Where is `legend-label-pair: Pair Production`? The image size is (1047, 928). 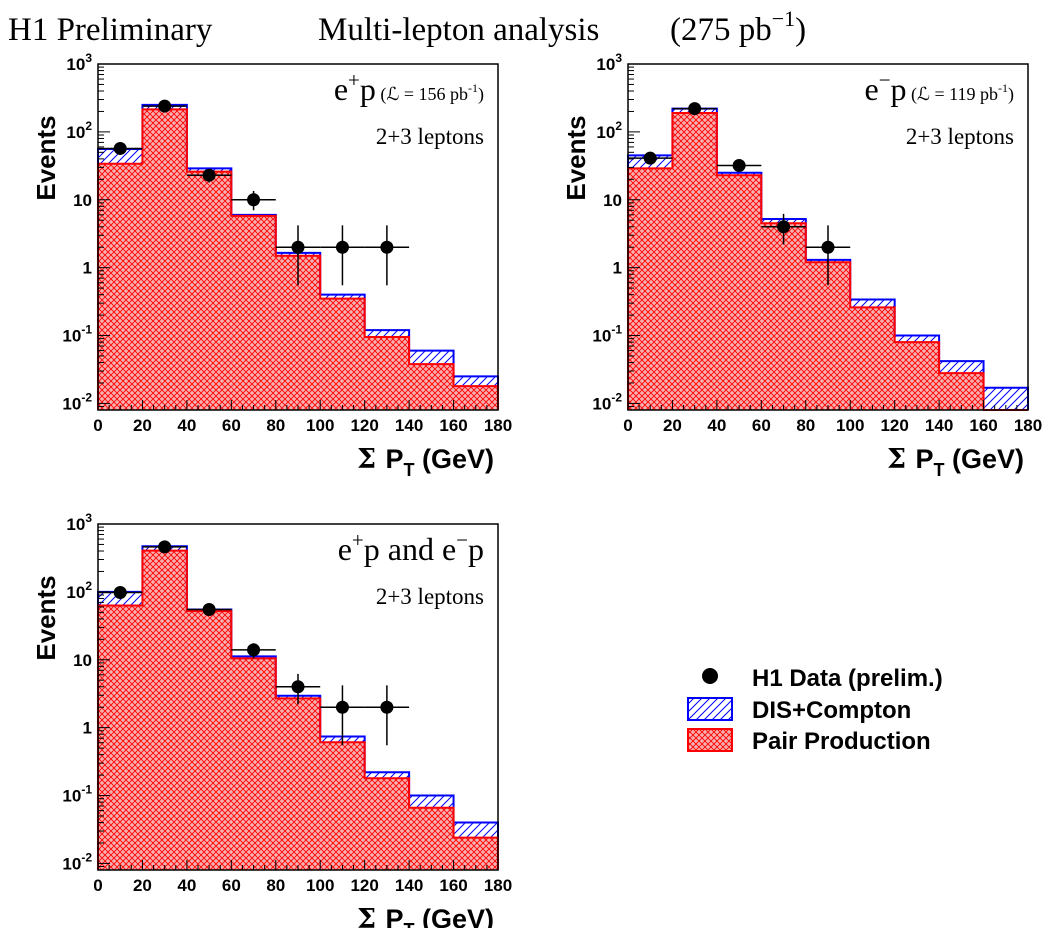
legend-label-pair: Pair Production is located at coordinates (841, 741).